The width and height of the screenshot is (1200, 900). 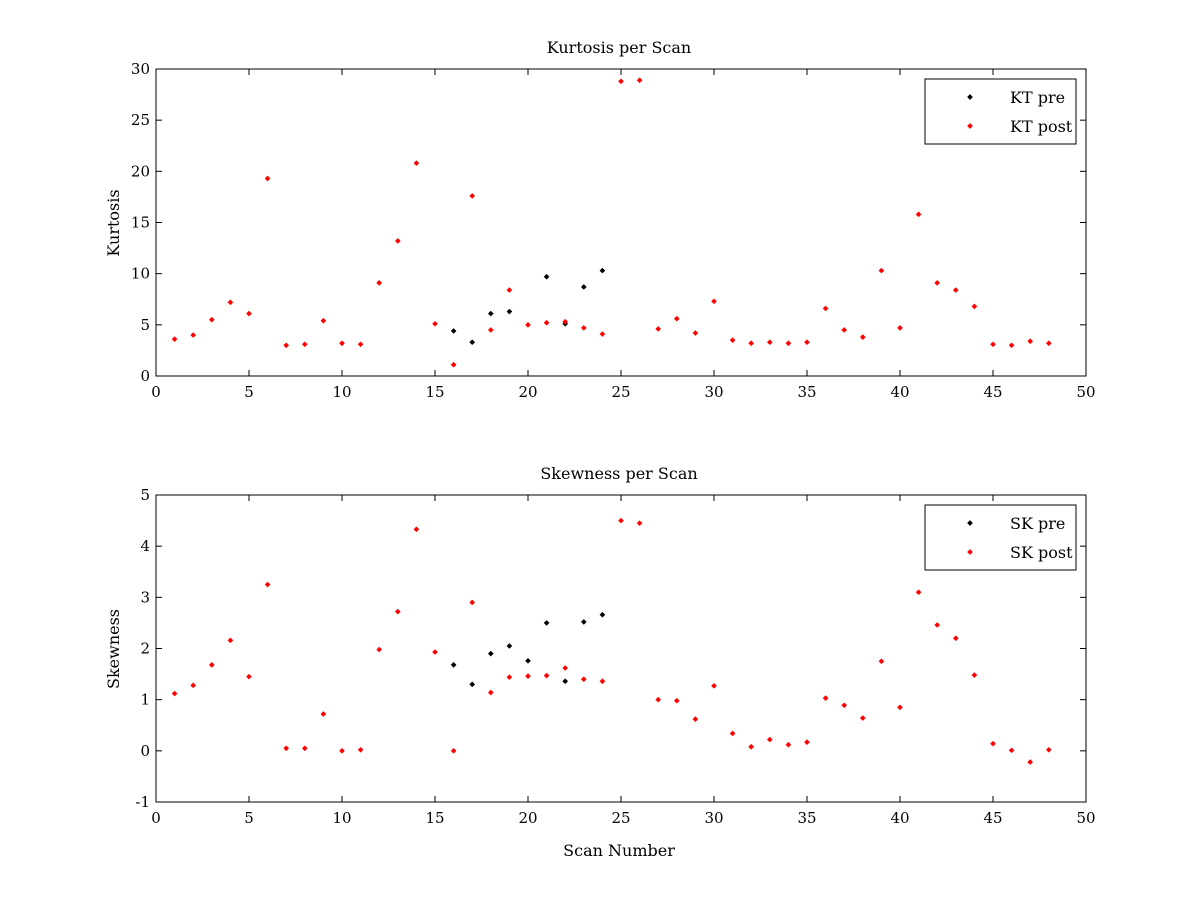 I want to click on y-tick-label: -1, so click(x=142, y=802).